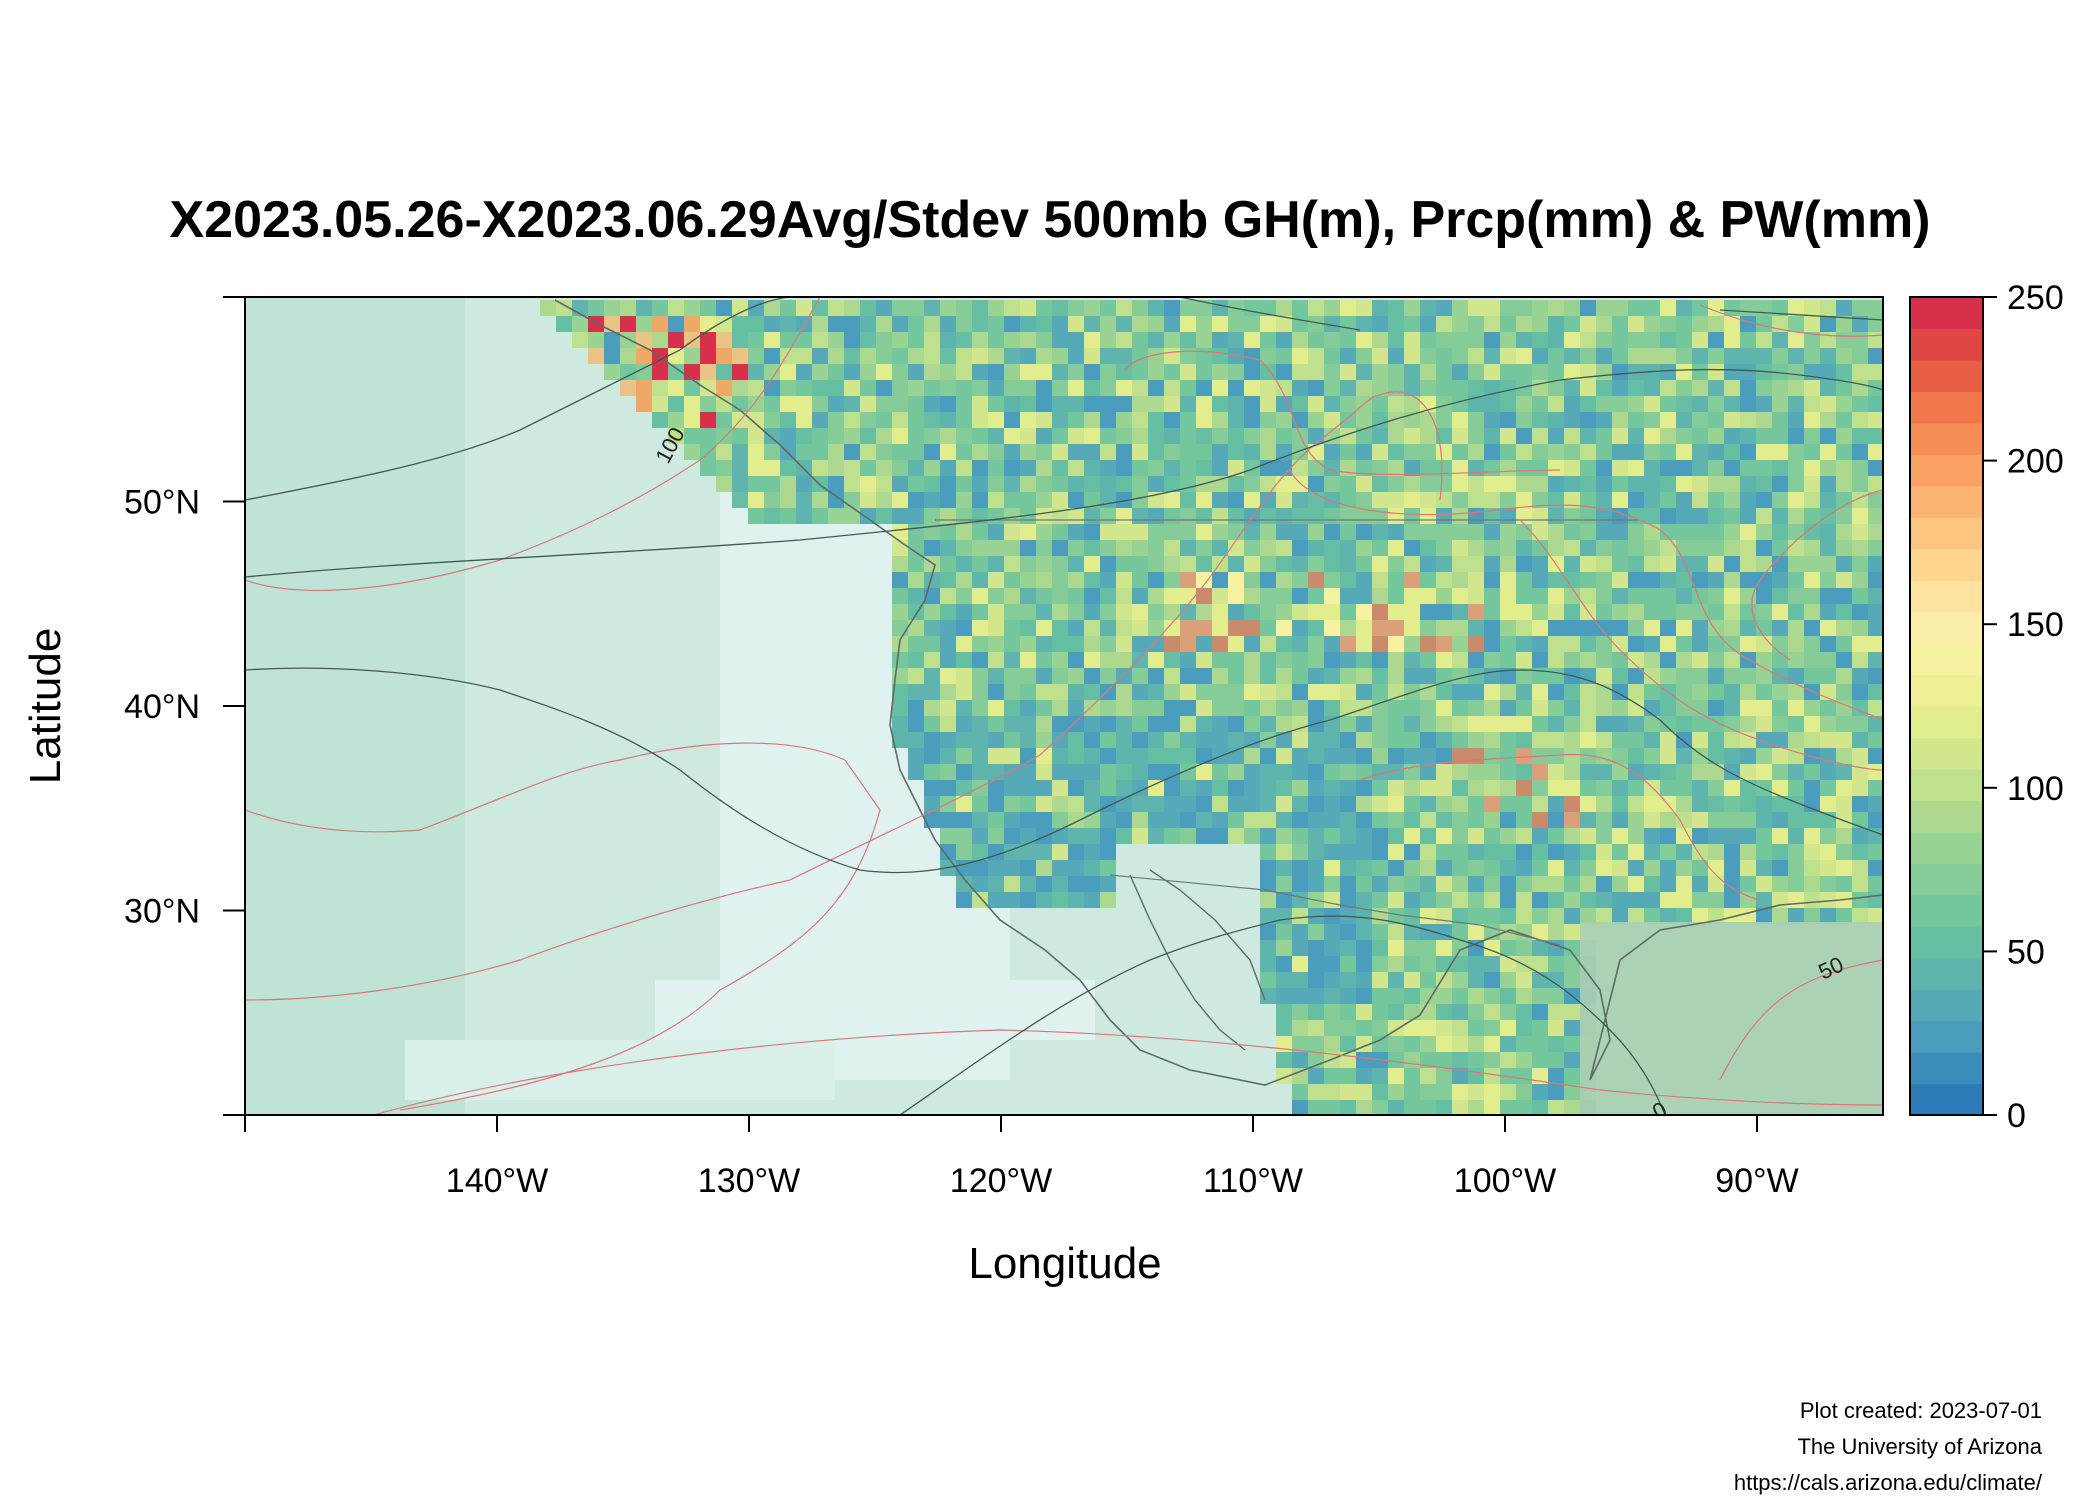  What do you see at coordinates (1001, 1181) in the screenshot?
I see `x-tick-label: 120°W` at bounding box center [1001, 1181].